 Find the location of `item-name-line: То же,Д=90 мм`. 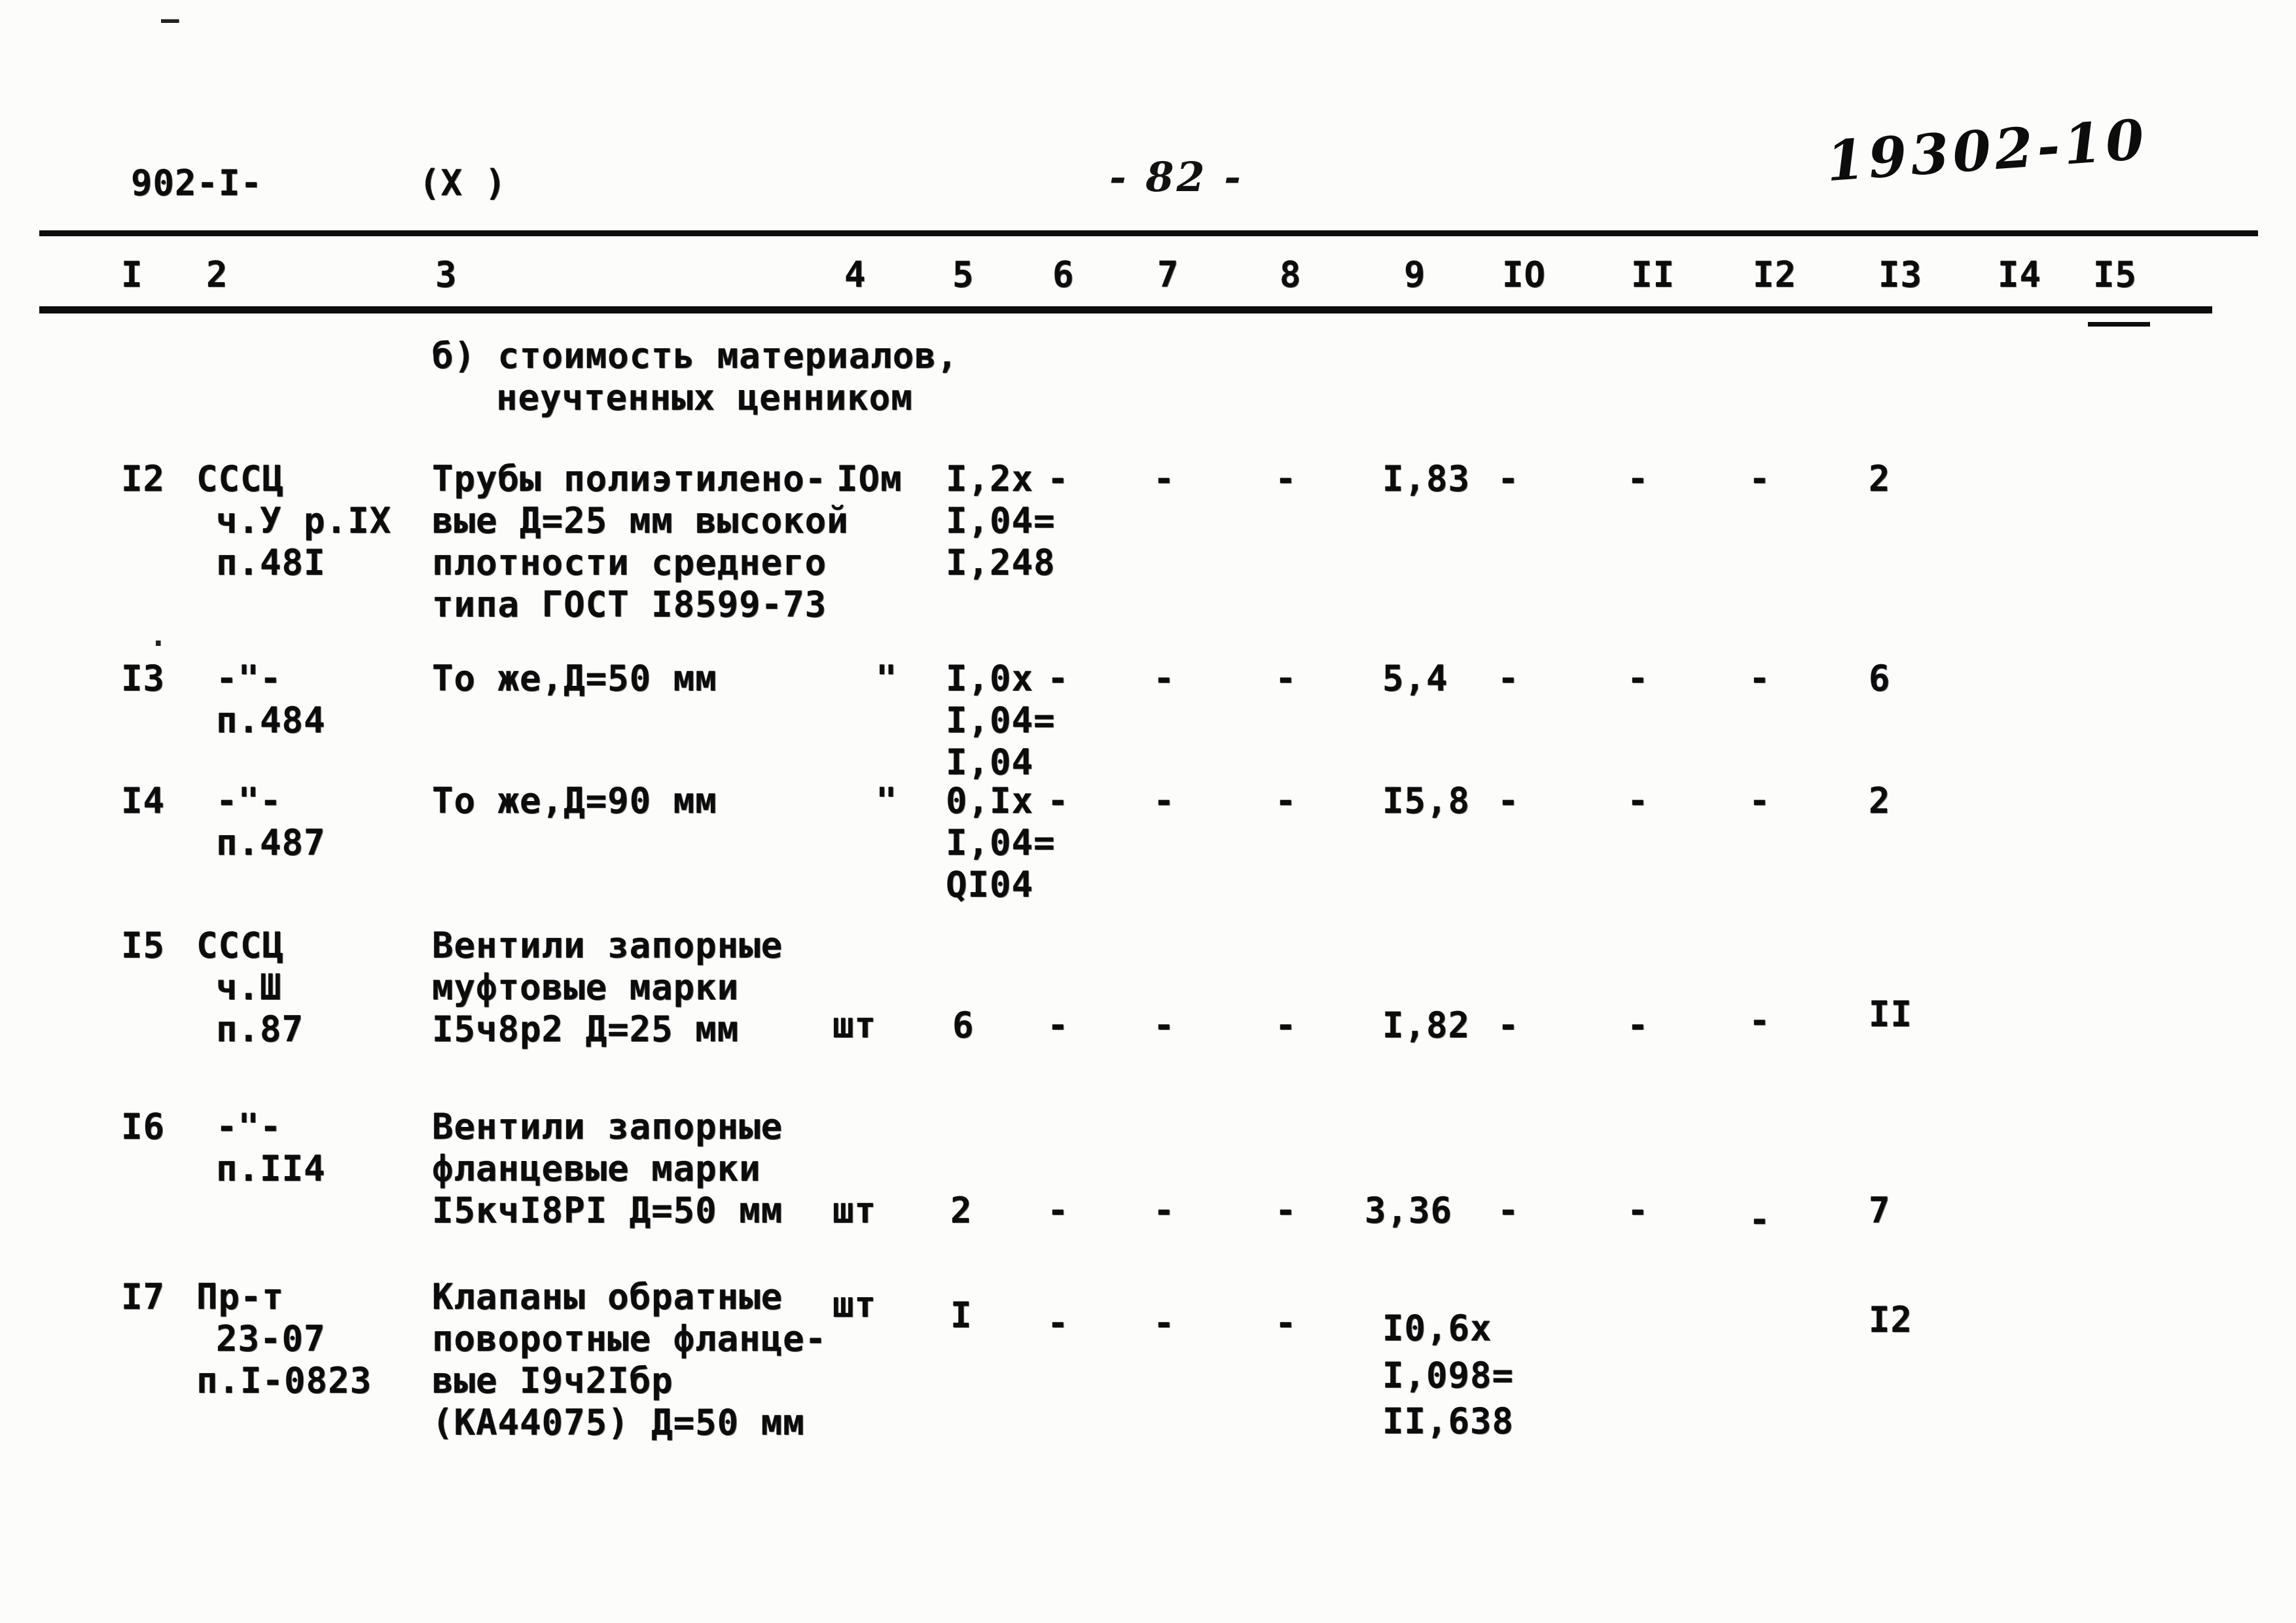

item-name-line: То же,Д=90 мм is located at coordinates (574, 801).